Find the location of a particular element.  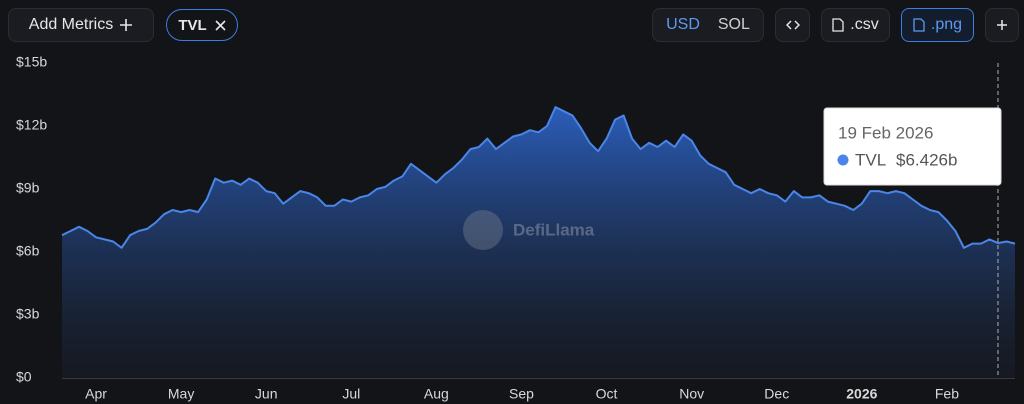

close-icon is located at coordinates (220, 25).